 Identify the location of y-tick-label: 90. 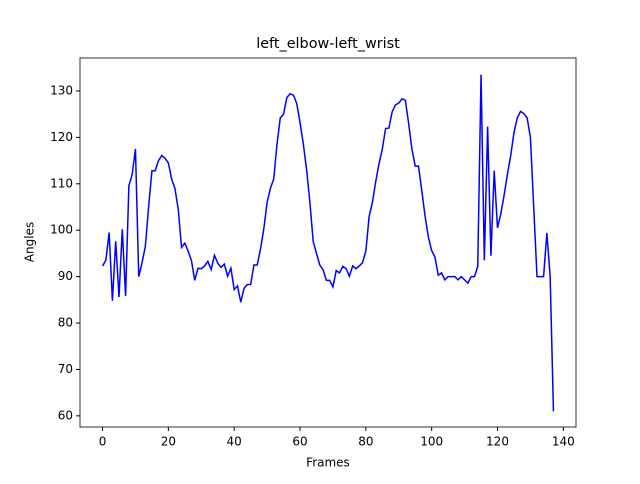
(65, 276).